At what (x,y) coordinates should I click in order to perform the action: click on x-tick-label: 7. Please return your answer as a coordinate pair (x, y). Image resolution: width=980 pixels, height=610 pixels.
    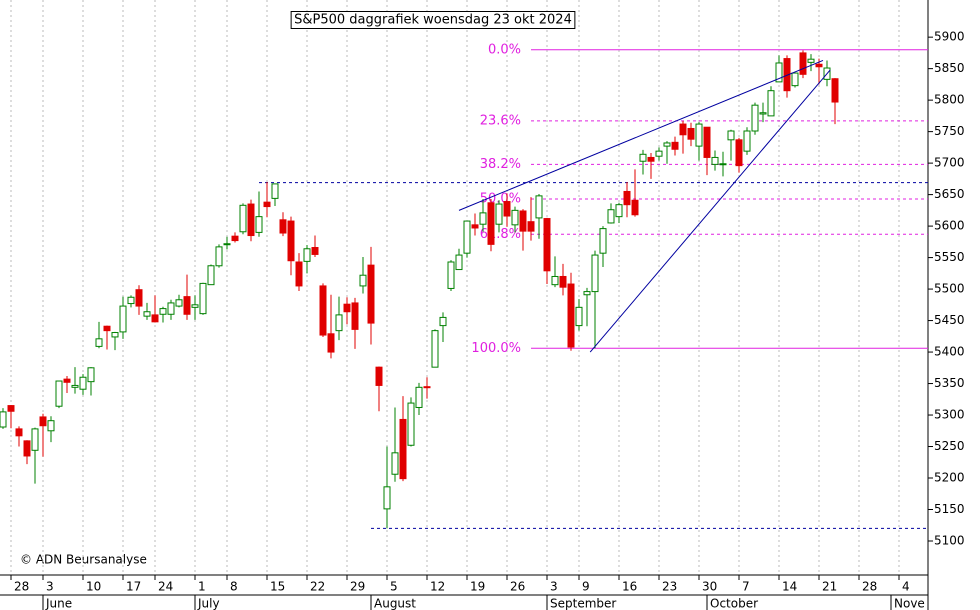
    Looking at the image, I should click on (746, 587).